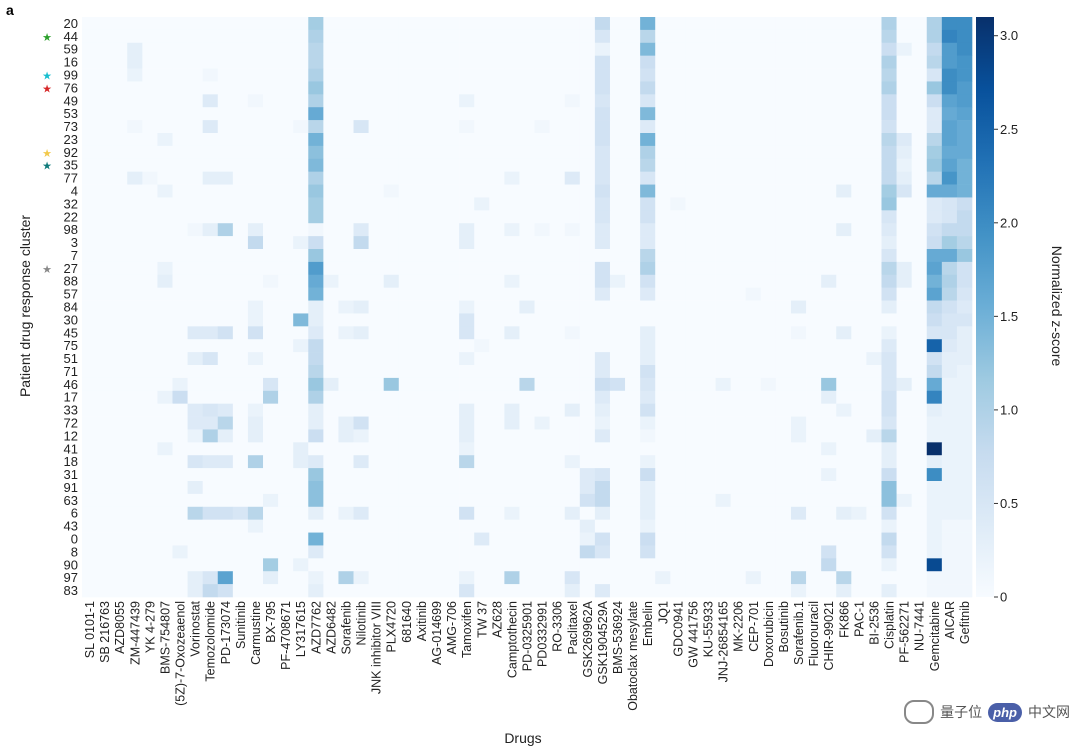 The image size is (1080, 756). Describe the element at coordinates (987, 712) in the screenshot. I see `watermark: 量子位 php 中文网` at that location.